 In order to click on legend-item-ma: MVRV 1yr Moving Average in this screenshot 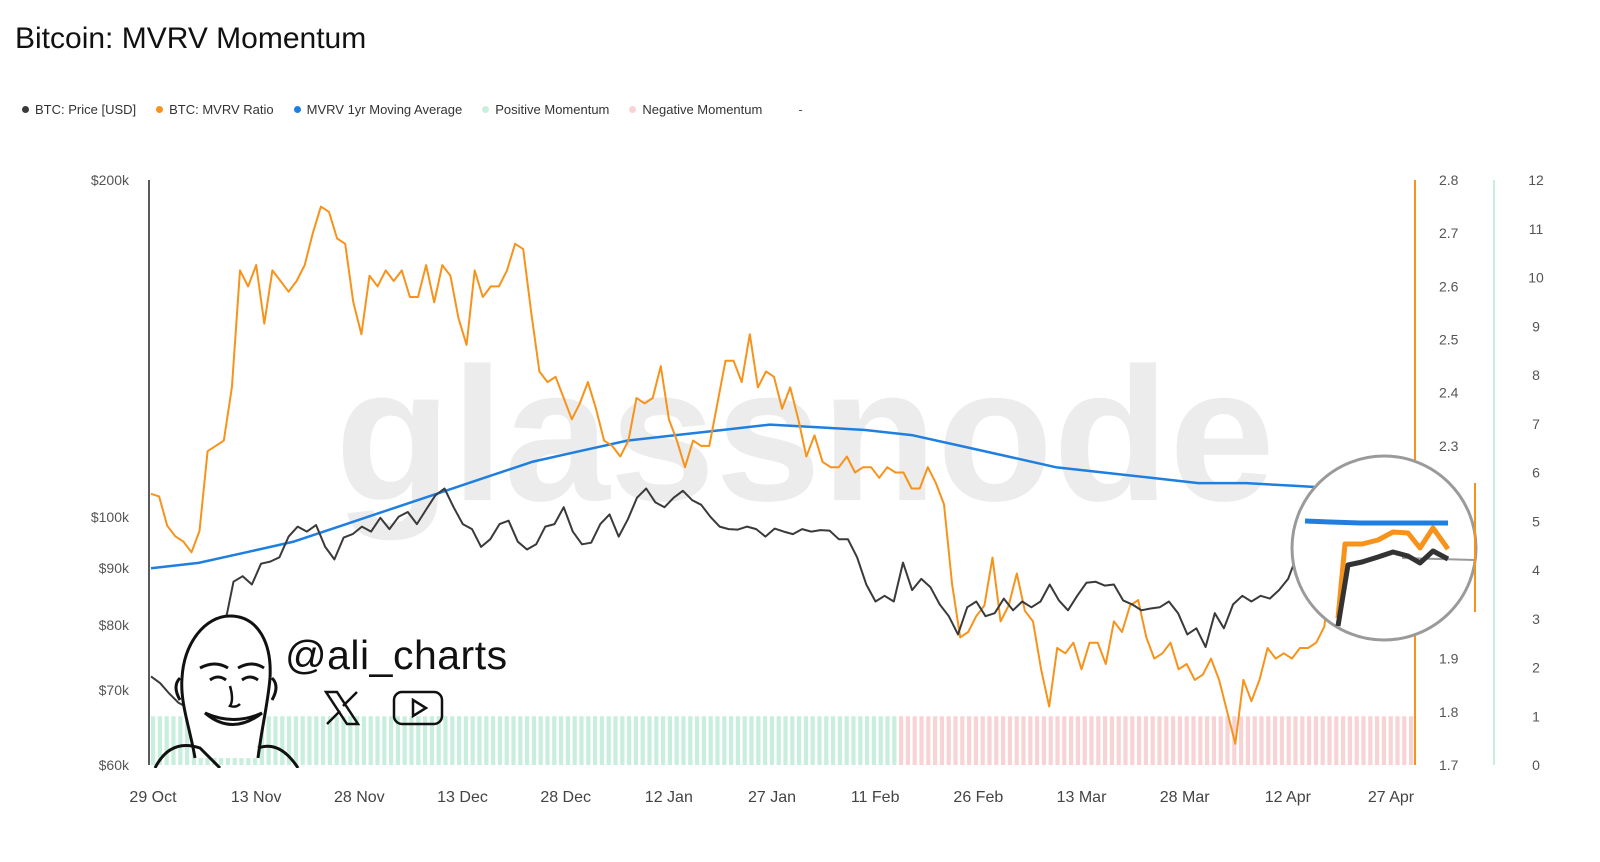, I will do `click(377, 109)`.